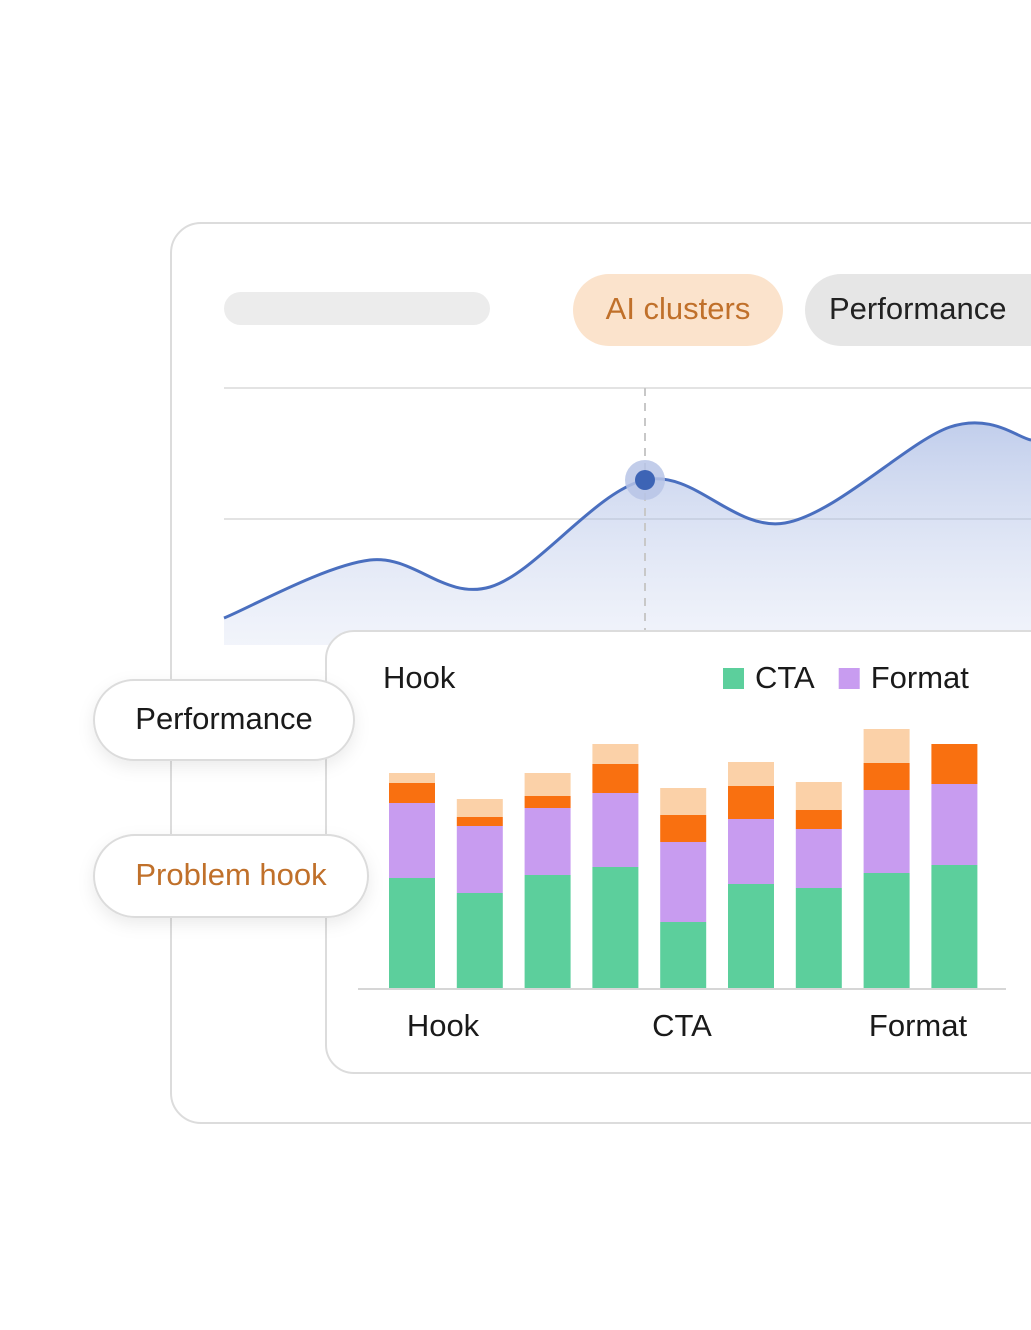  Describe the element at coordinates (918, 1025) in the screenshot. I see `x-group-label: Format` at that location.